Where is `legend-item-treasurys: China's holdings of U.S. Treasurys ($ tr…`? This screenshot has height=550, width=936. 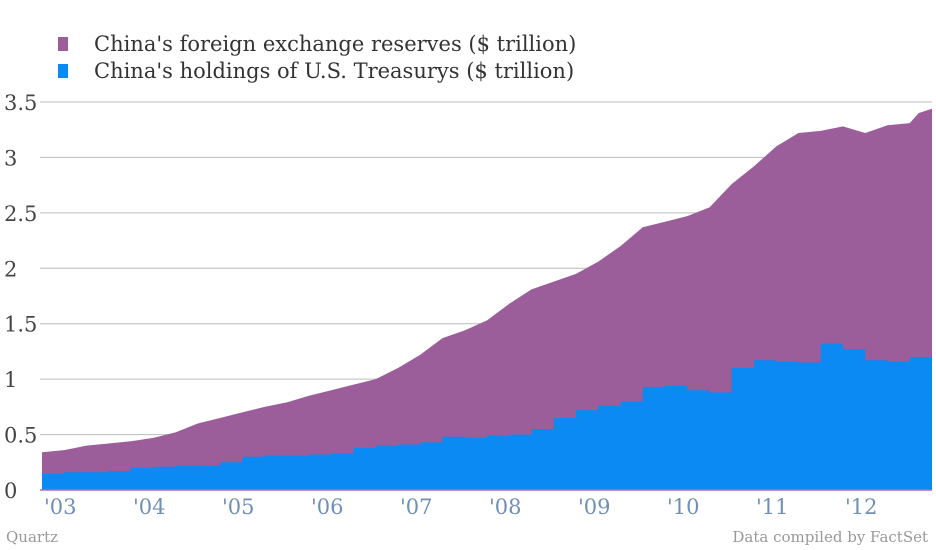 legend-item-treasurys: China's holdings of U.S. Treasurys ($ tr… is located at coordinates (317, 70).